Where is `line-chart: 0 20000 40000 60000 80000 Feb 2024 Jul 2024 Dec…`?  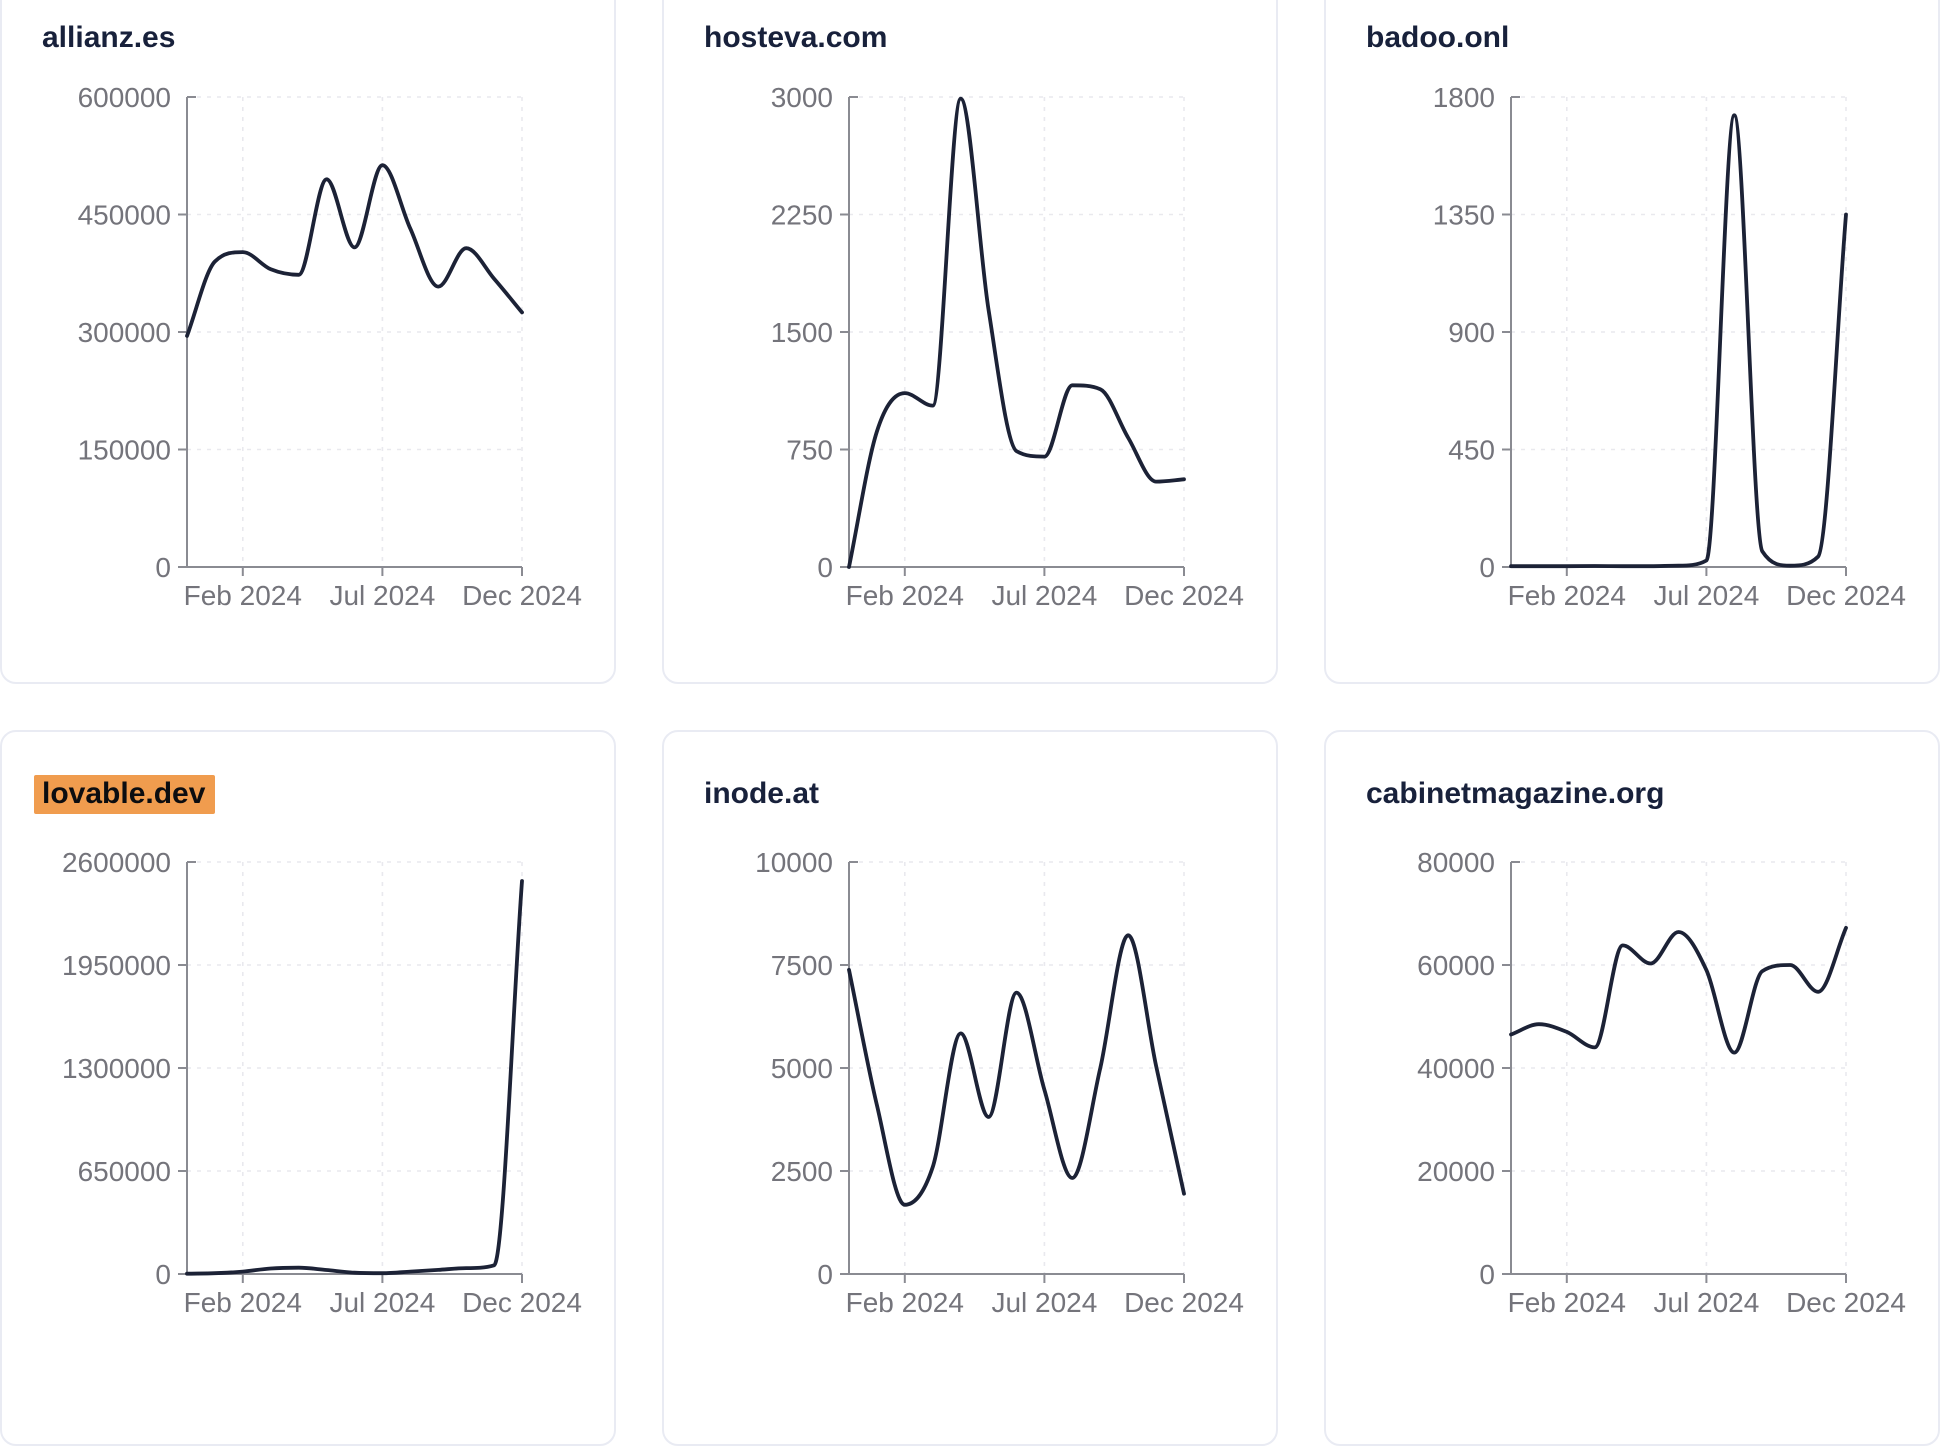 line-chart: 0 20000 40000 60000 80000 Feb 2024 Jul 2024 Dec… is located at coordinates (1661, 1082).